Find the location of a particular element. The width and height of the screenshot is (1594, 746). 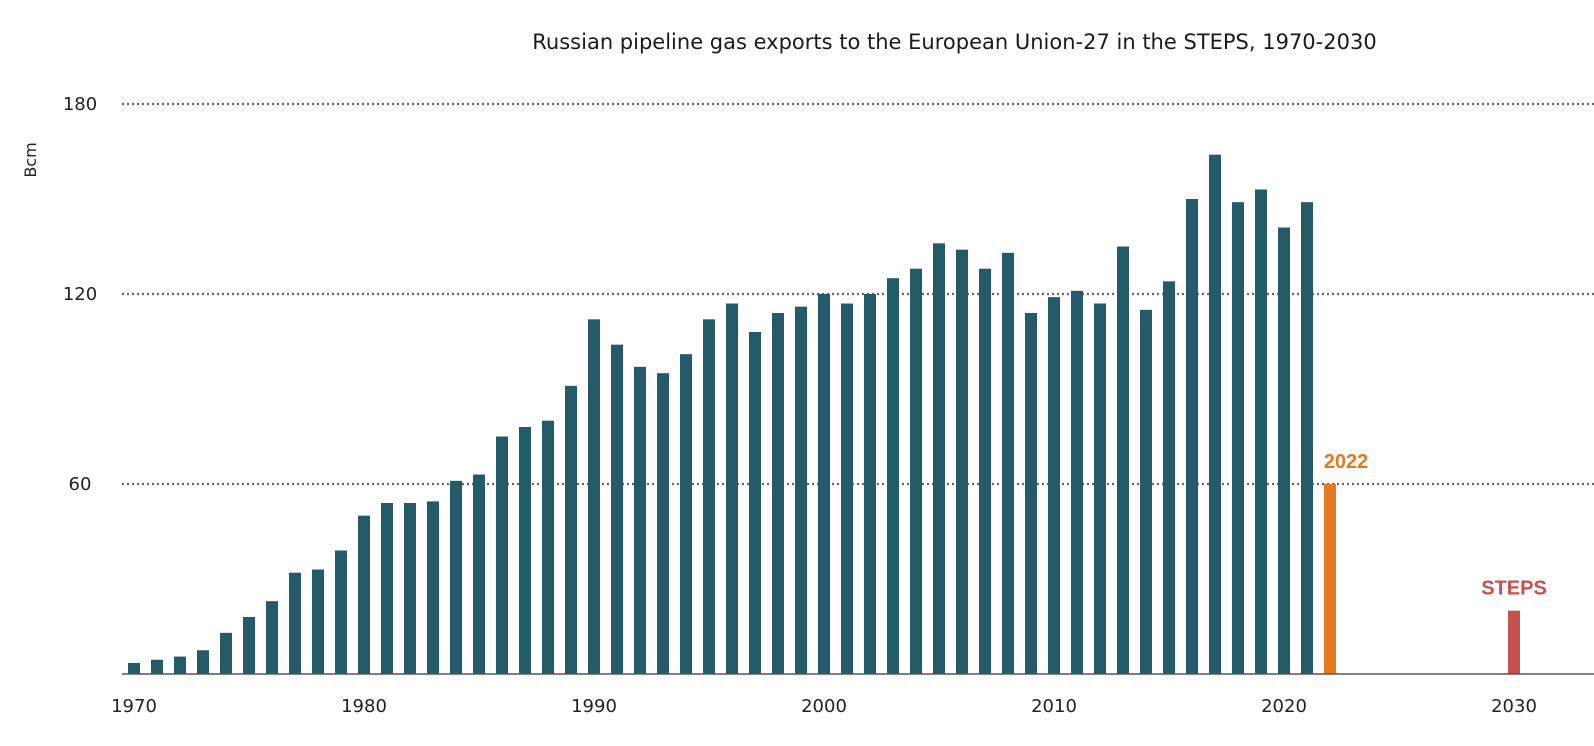

bar-1998 is located at coordinates (778, 493).